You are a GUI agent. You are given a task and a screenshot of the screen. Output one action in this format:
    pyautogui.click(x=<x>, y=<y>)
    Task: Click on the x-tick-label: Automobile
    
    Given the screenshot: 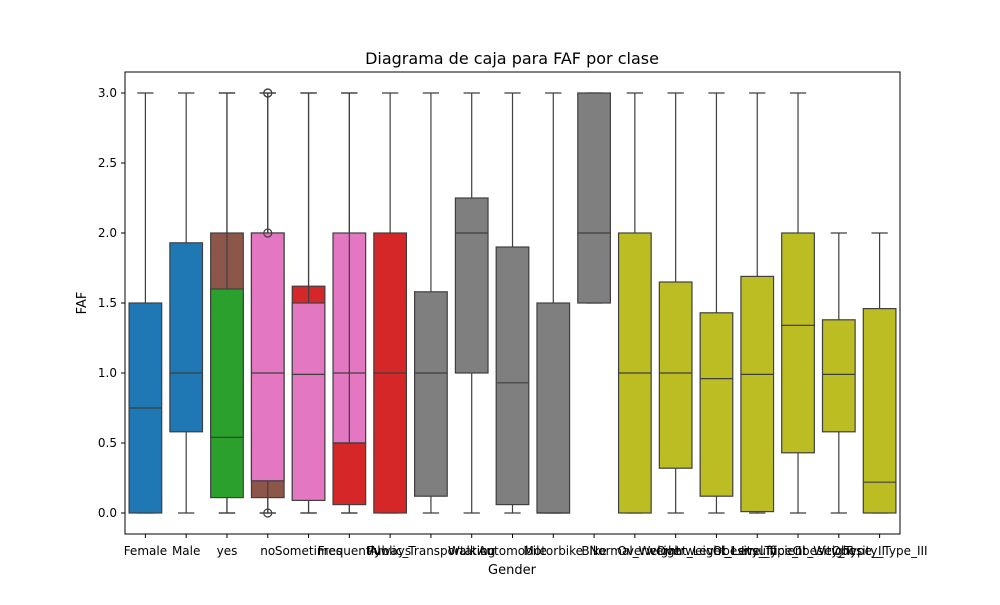 What is the action you would take?
    pyautogui.click(x=512, y=551)
    